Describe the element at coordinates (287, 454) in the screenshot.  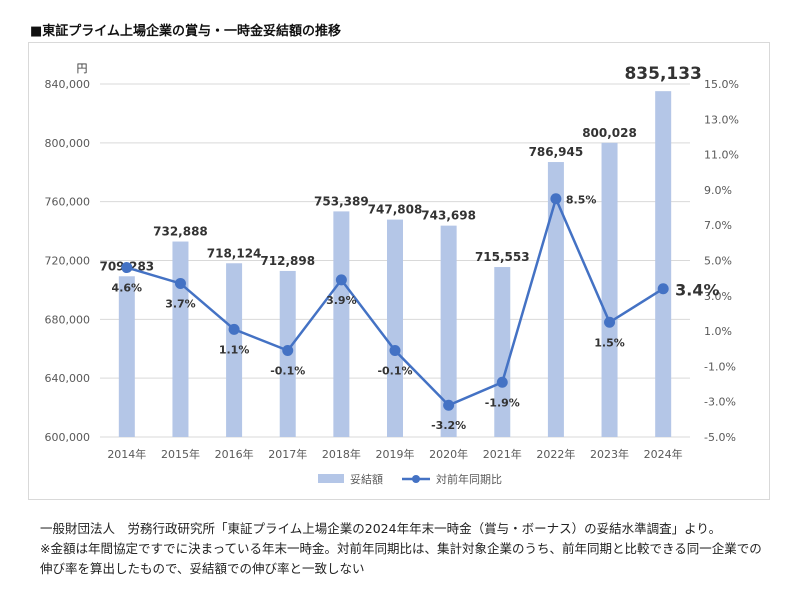
I see `x-axis-tick-label: 2017年` at that location.